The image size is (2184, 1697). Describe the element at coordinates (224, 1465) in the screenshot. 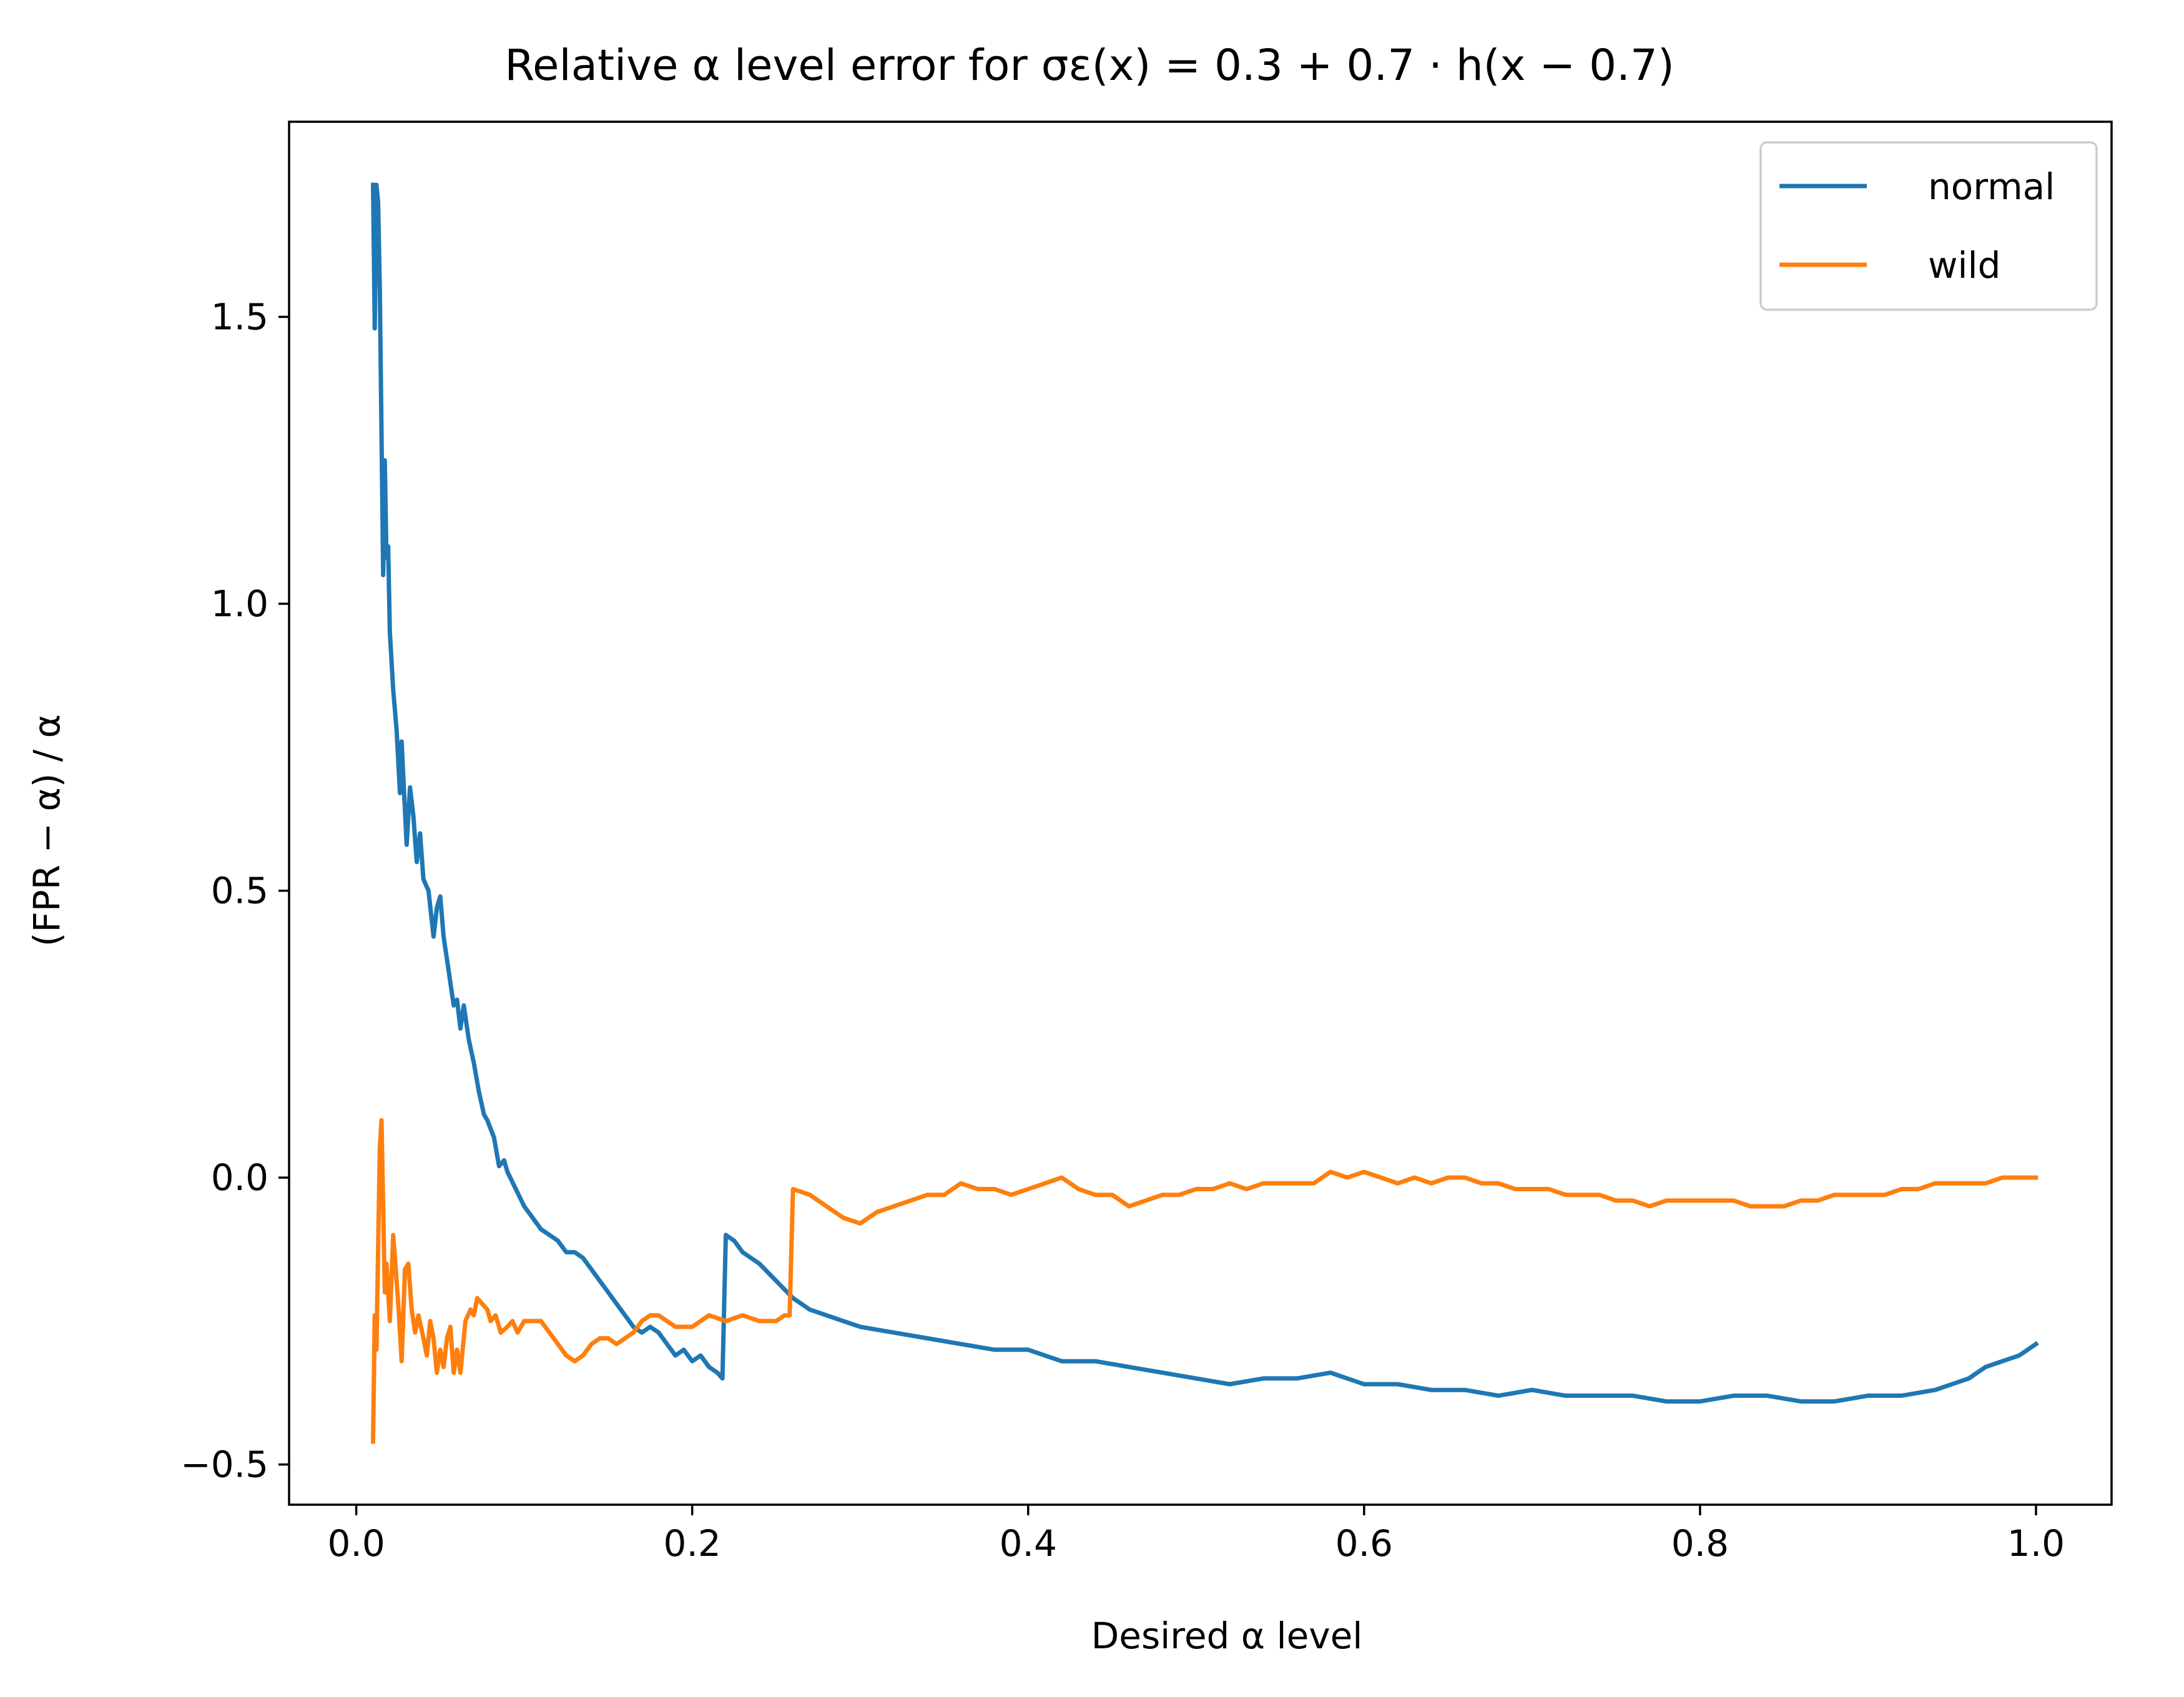

I see `y-tick-label: −0.5` at that location.